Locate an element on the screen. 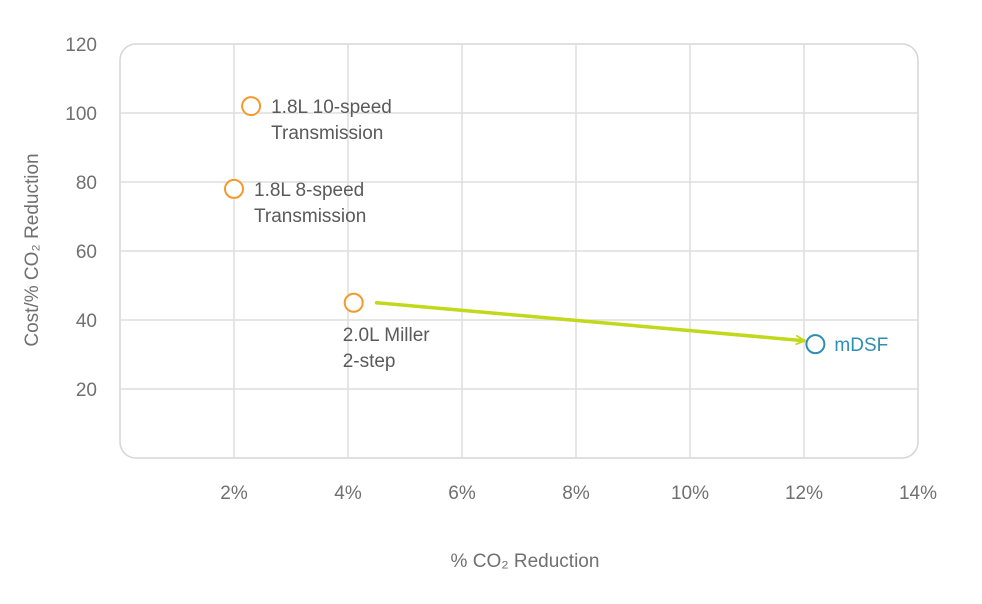 The image size is (982, 604). y-tick-label: 80 is located at coordinates (86, 183).